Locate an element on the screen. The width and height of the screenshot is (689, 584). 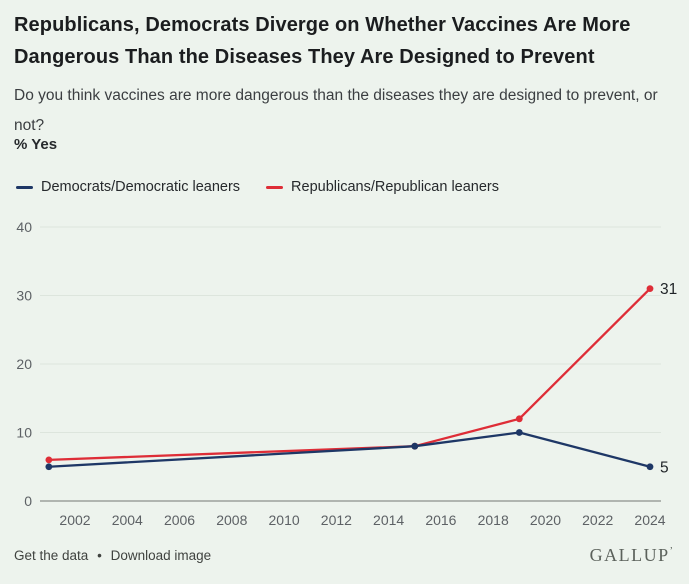
x-tick-label: 2010 is located at coordinates (284, 520).